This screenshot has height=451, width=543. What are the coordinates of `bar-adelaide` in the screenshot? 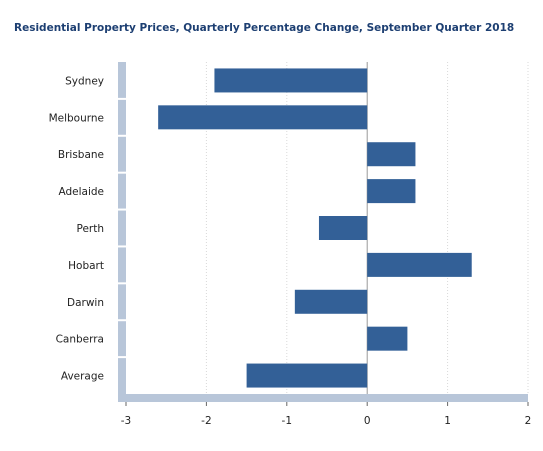 It's located at (391, 191).